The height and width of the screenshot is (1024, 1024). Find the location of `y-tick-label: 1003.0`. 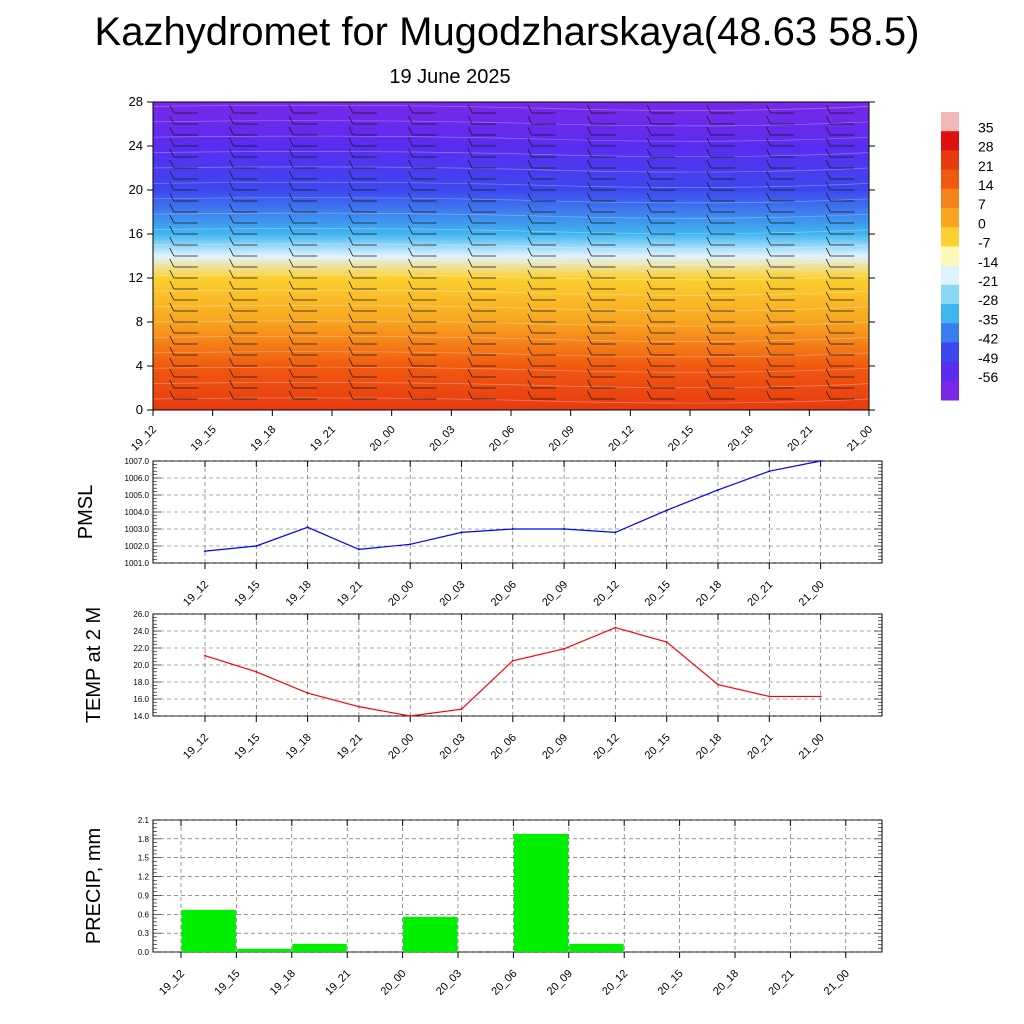

y-tick-label: 1003.0 is located at coordinates (137, 529).